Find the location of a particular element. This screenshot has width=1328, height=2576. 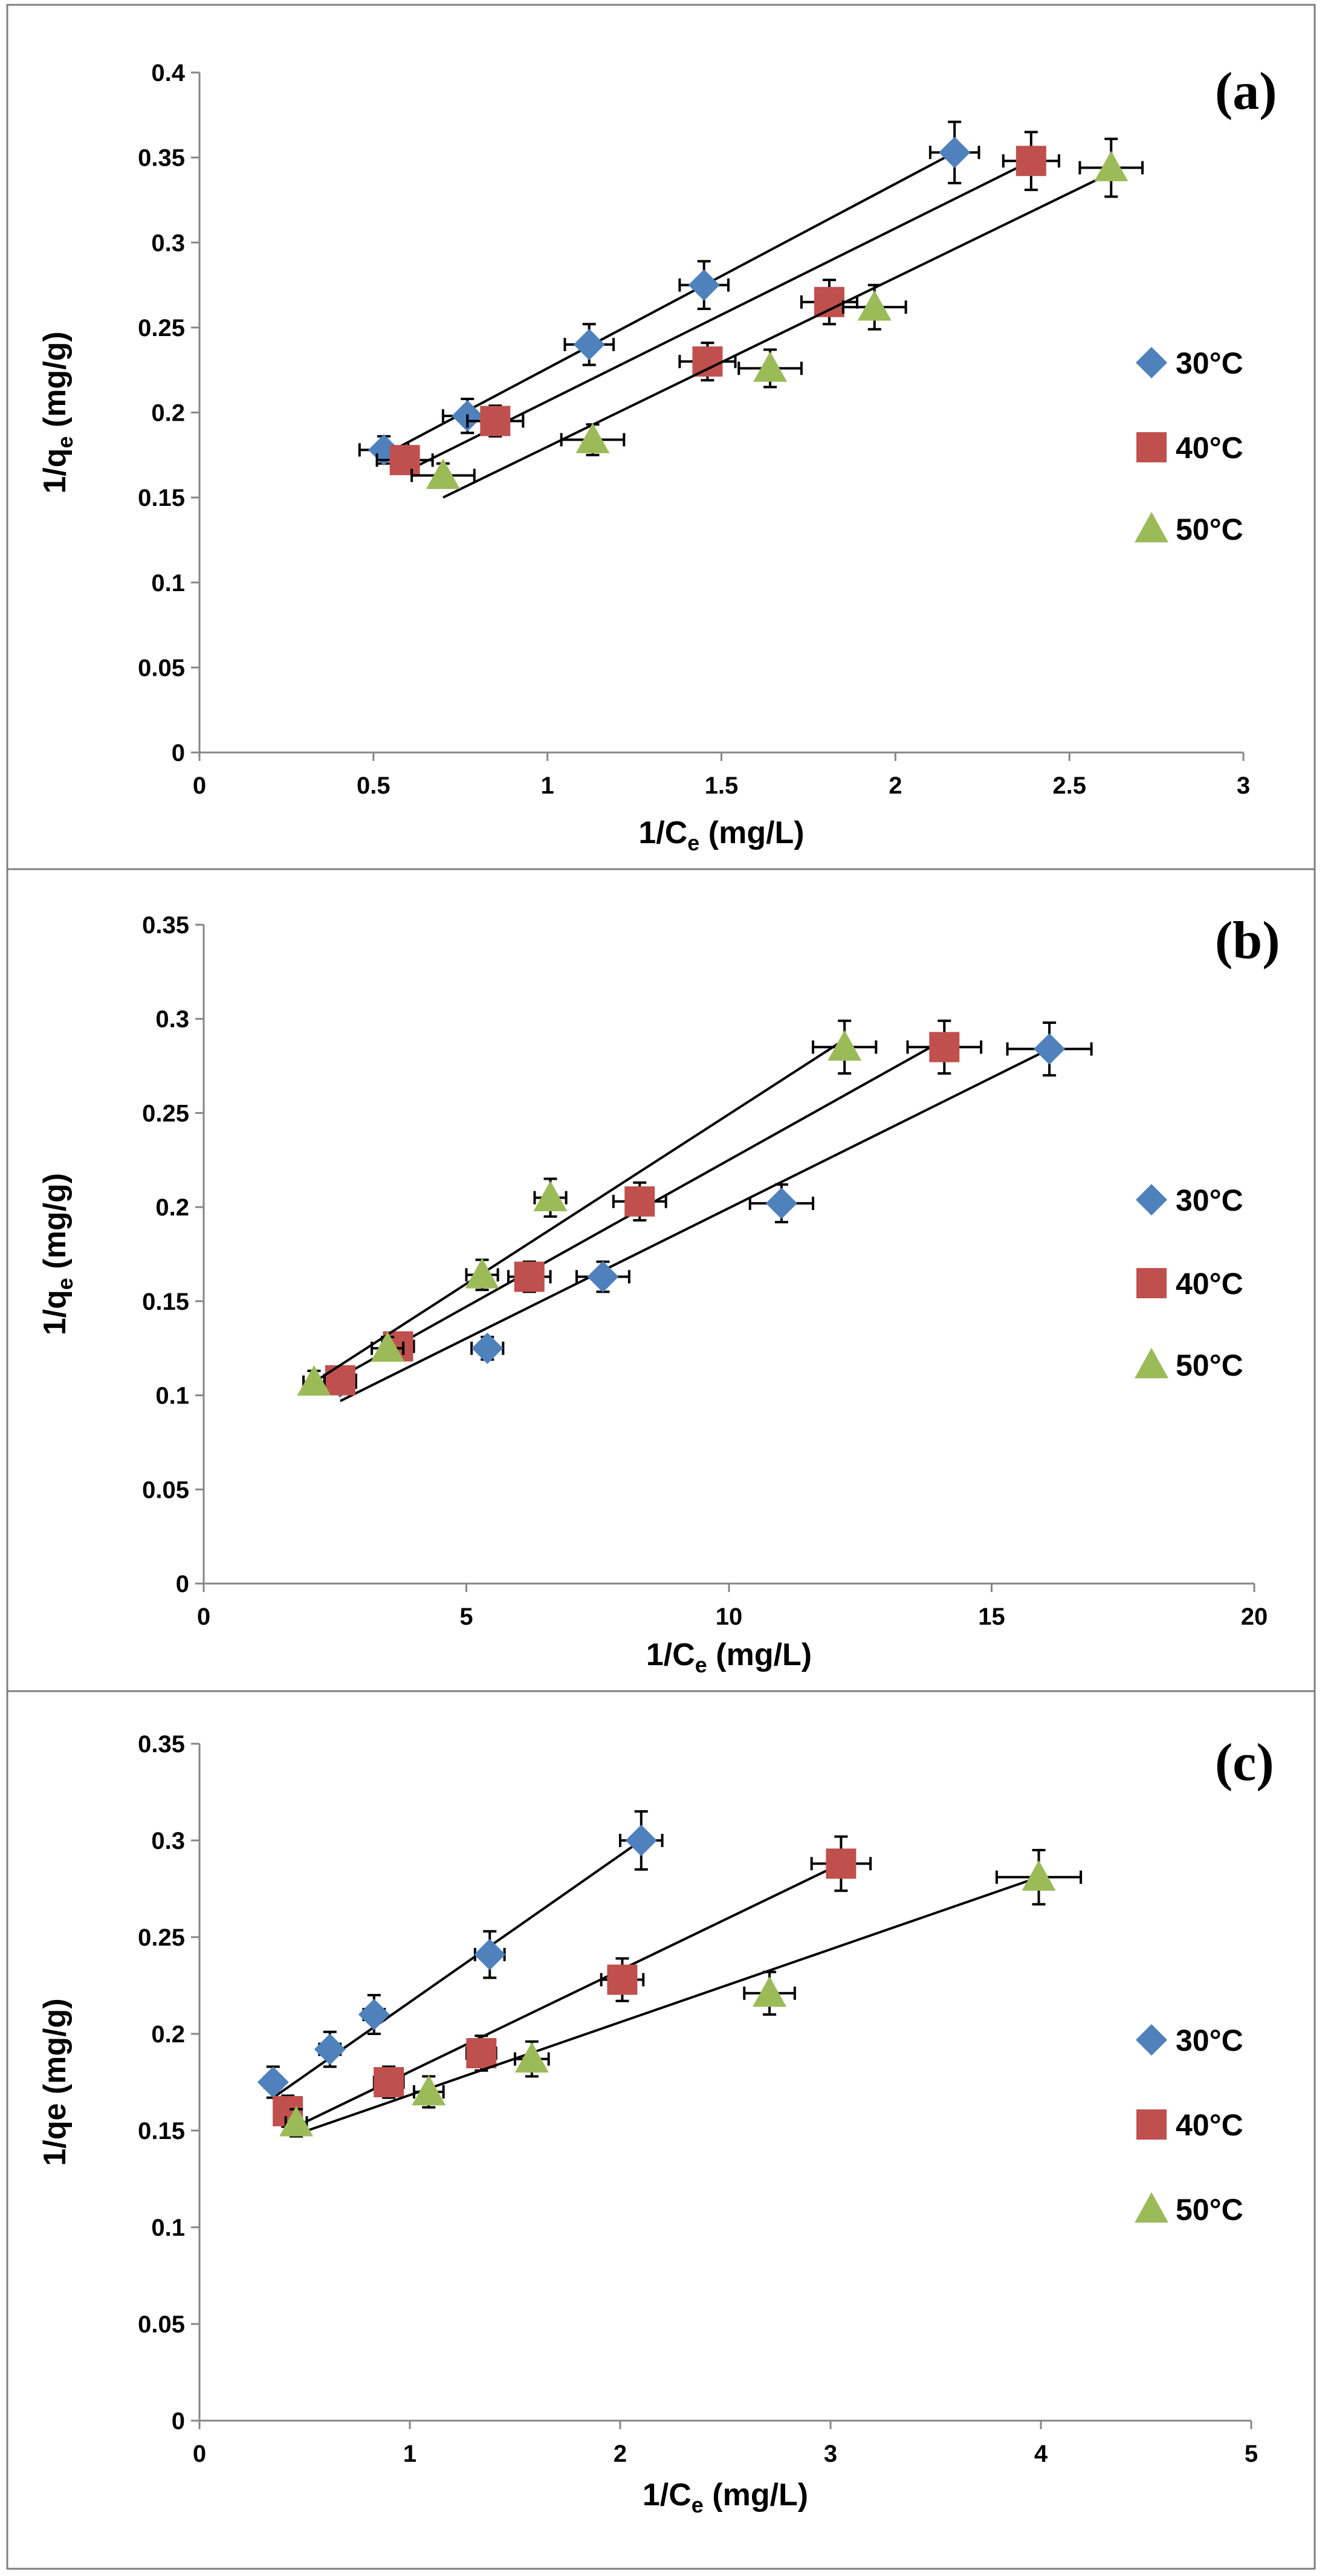

x-tick-label: 15 is located at coordinates (991, 1617).